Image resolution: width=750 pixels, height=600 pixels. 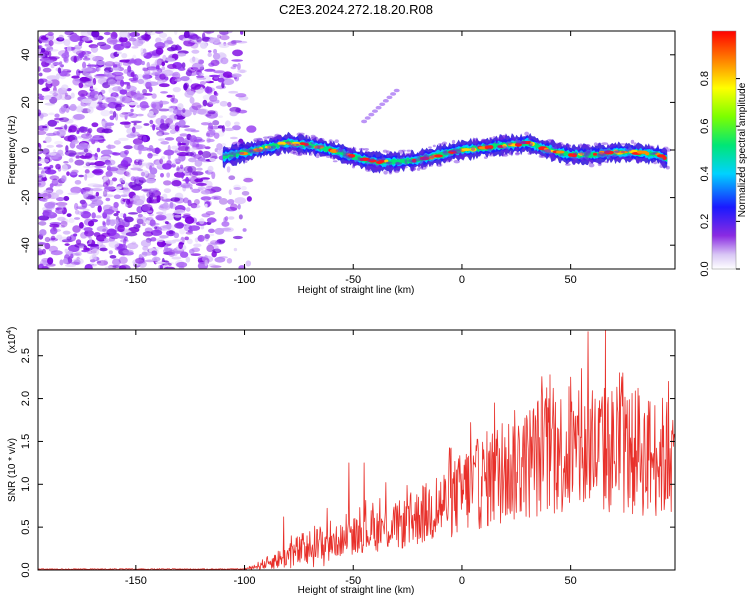 What do you see at coordinates (705, 173) in the screenshot?
I see `colorbar-tick-label: 0.4` at bounding box center [705, 173].